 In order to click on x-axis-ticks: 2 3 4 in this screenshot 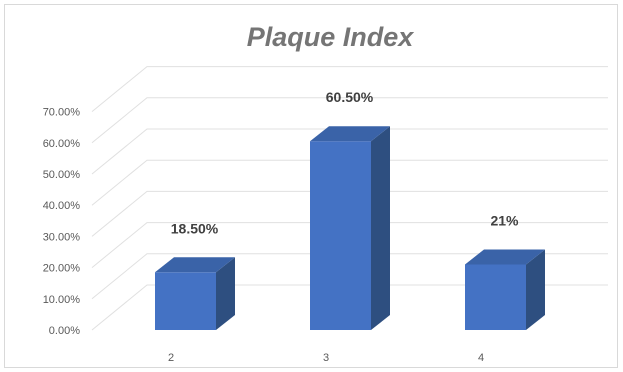, I will do `click(326, 358)`.